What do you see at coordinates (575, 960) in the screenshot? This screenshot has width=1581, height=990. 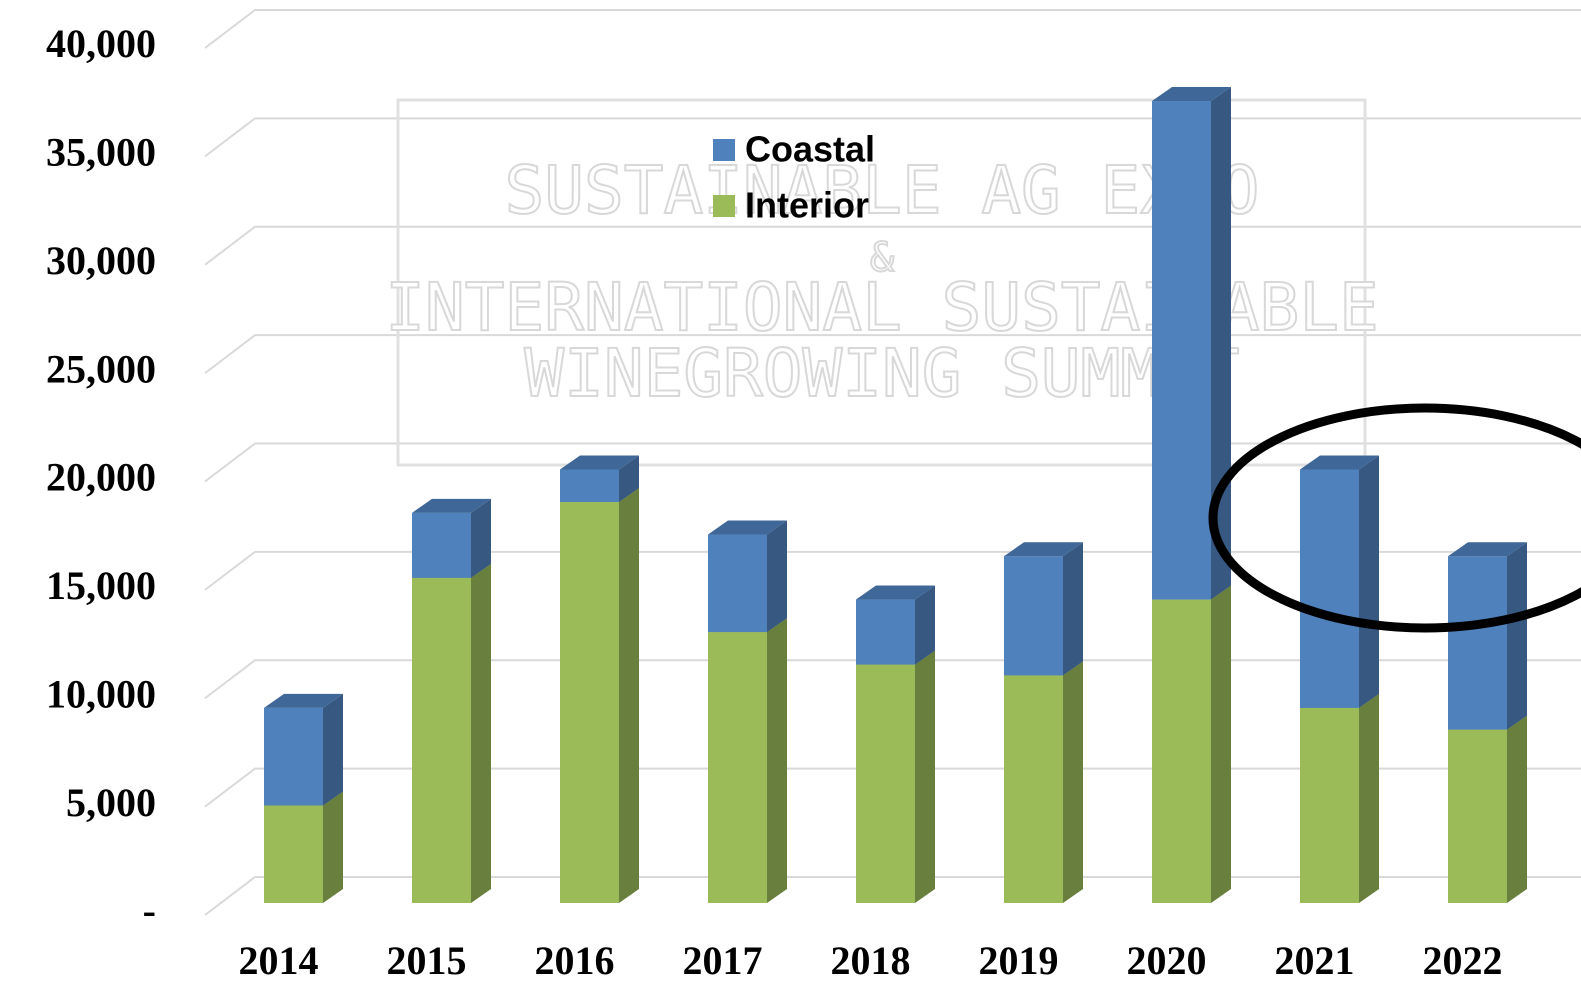 I see `x-tick-label: 2016` at bounding box center [575, 960].